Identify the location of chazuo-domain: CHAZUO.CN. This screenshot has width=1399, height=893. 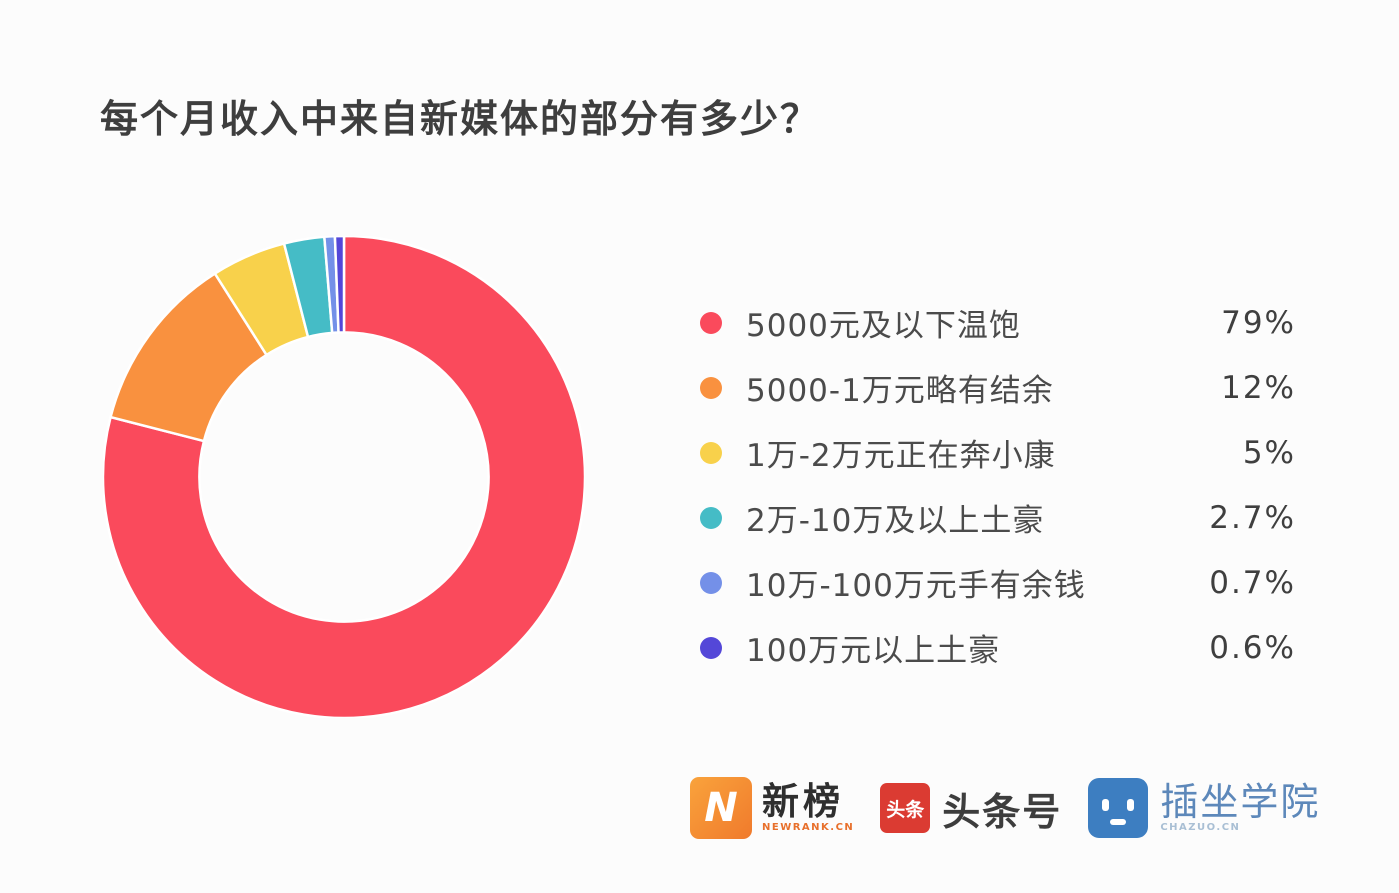
(1200, 828).